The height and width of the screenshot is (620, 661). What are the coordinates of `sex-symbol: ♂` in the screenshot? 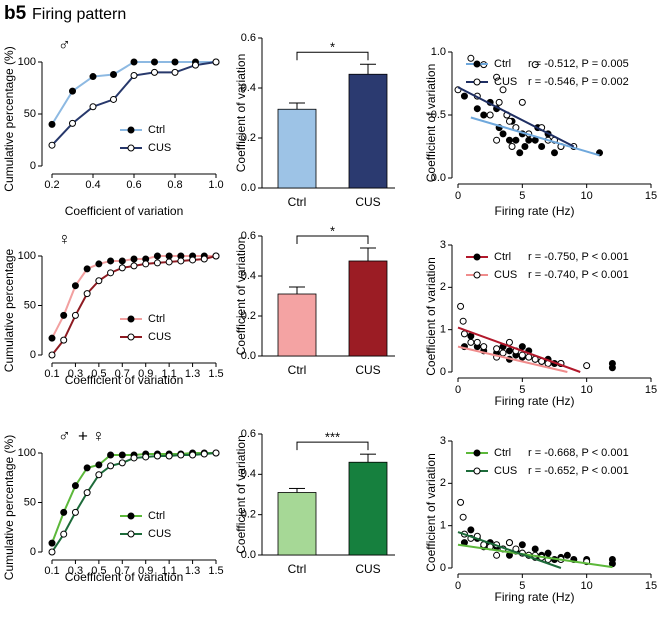 It's located at (64, 435).